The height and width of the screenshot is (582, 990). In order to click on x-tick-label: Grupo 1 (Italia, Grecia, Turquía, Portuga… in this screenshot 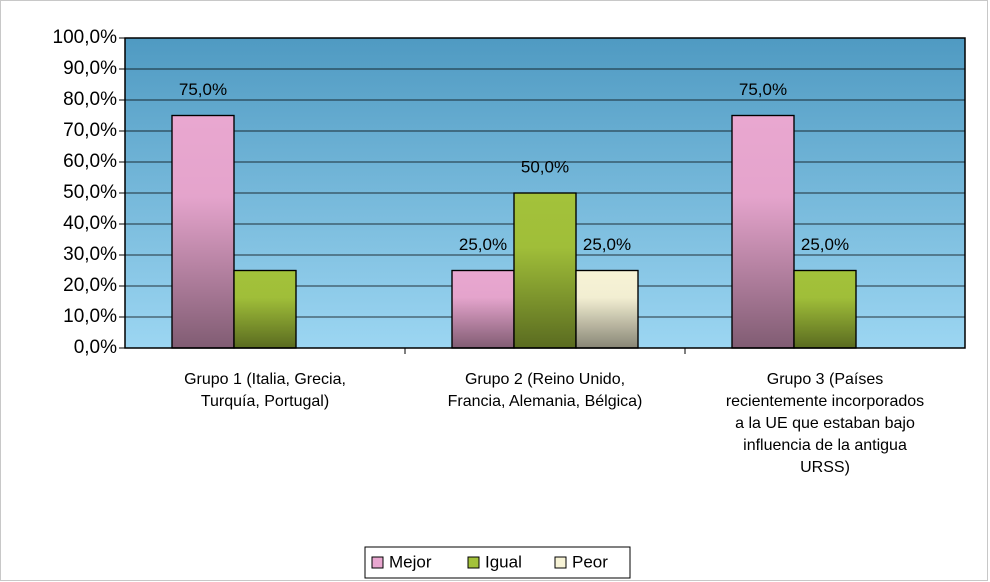, I will do `click(265, 390)`.